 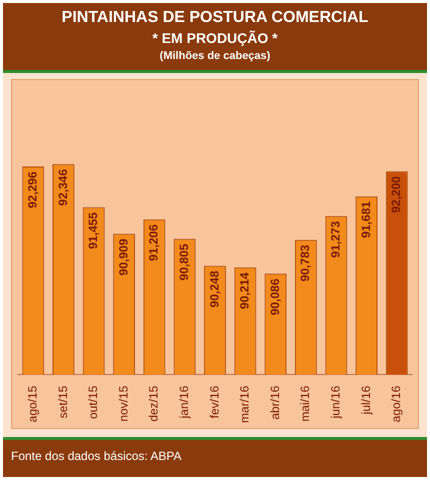 What do you see at coordinates (123, 257) in the screenshot?
I see `data-label: 90,909` at bounding box center [123, 257].